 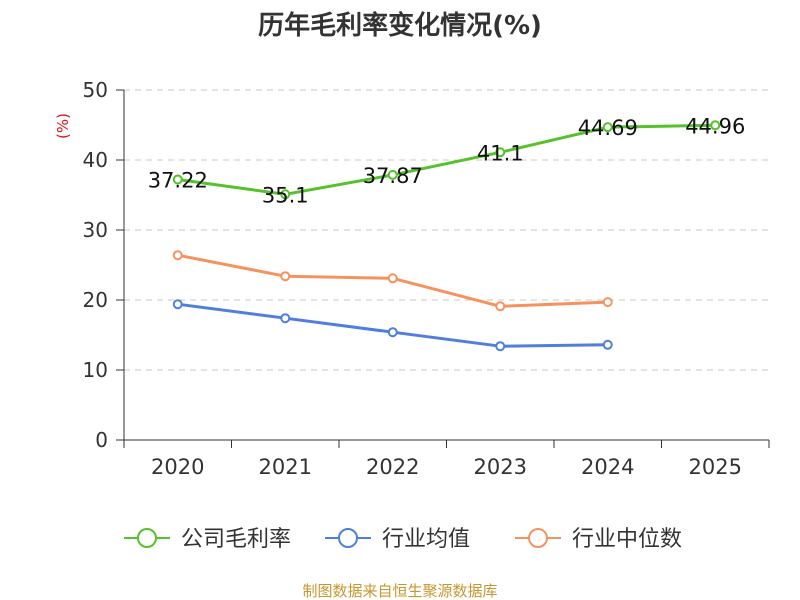 I want to click on company-gross-margin-label-2025: 44.96, so click(x=715, y=126).